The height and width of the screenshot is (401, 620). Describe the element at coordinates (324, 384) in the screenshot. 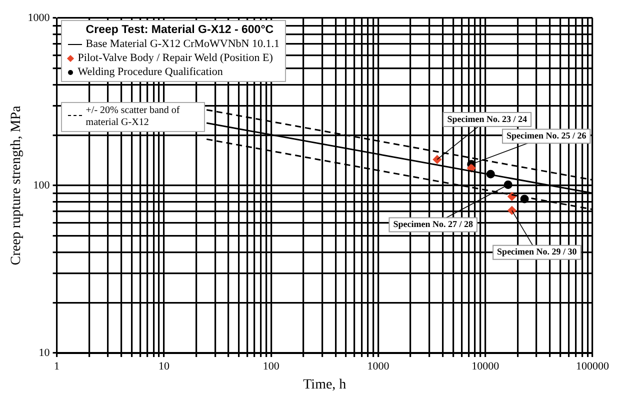

I see `x-axis-title: Time, h` at that location.